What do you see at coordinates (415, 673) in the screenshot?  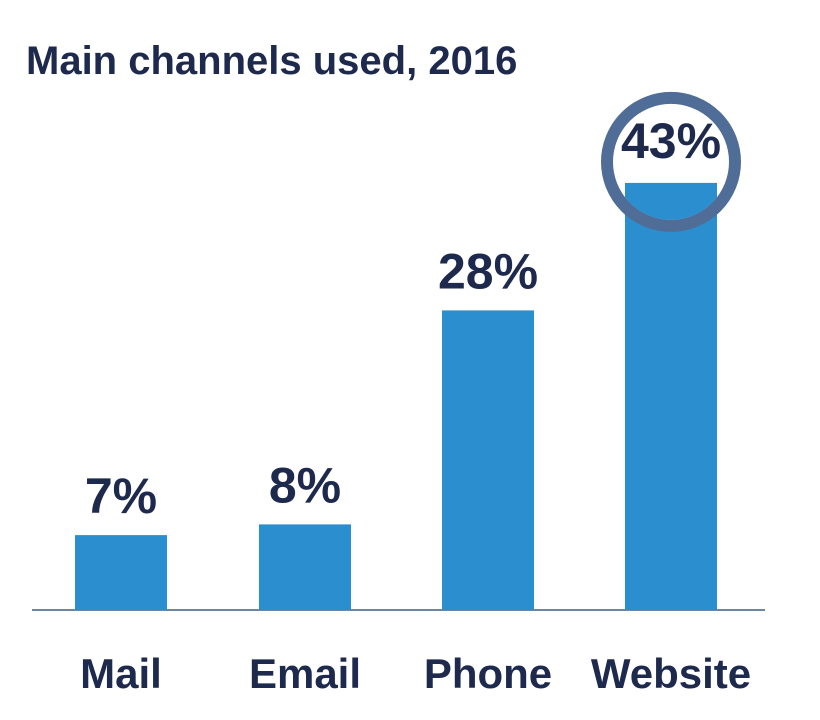 I see `category-labels-group: Mail Email Phone Website` at bounding box center [415, 673].